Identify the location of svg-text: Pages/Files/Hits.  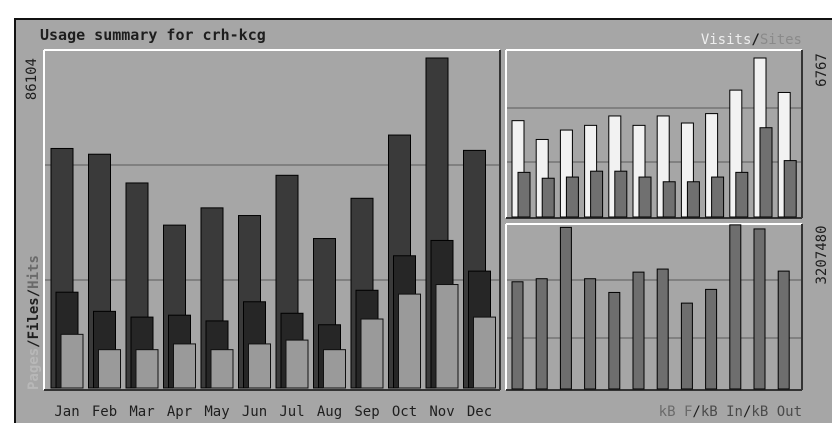
(34, 322).